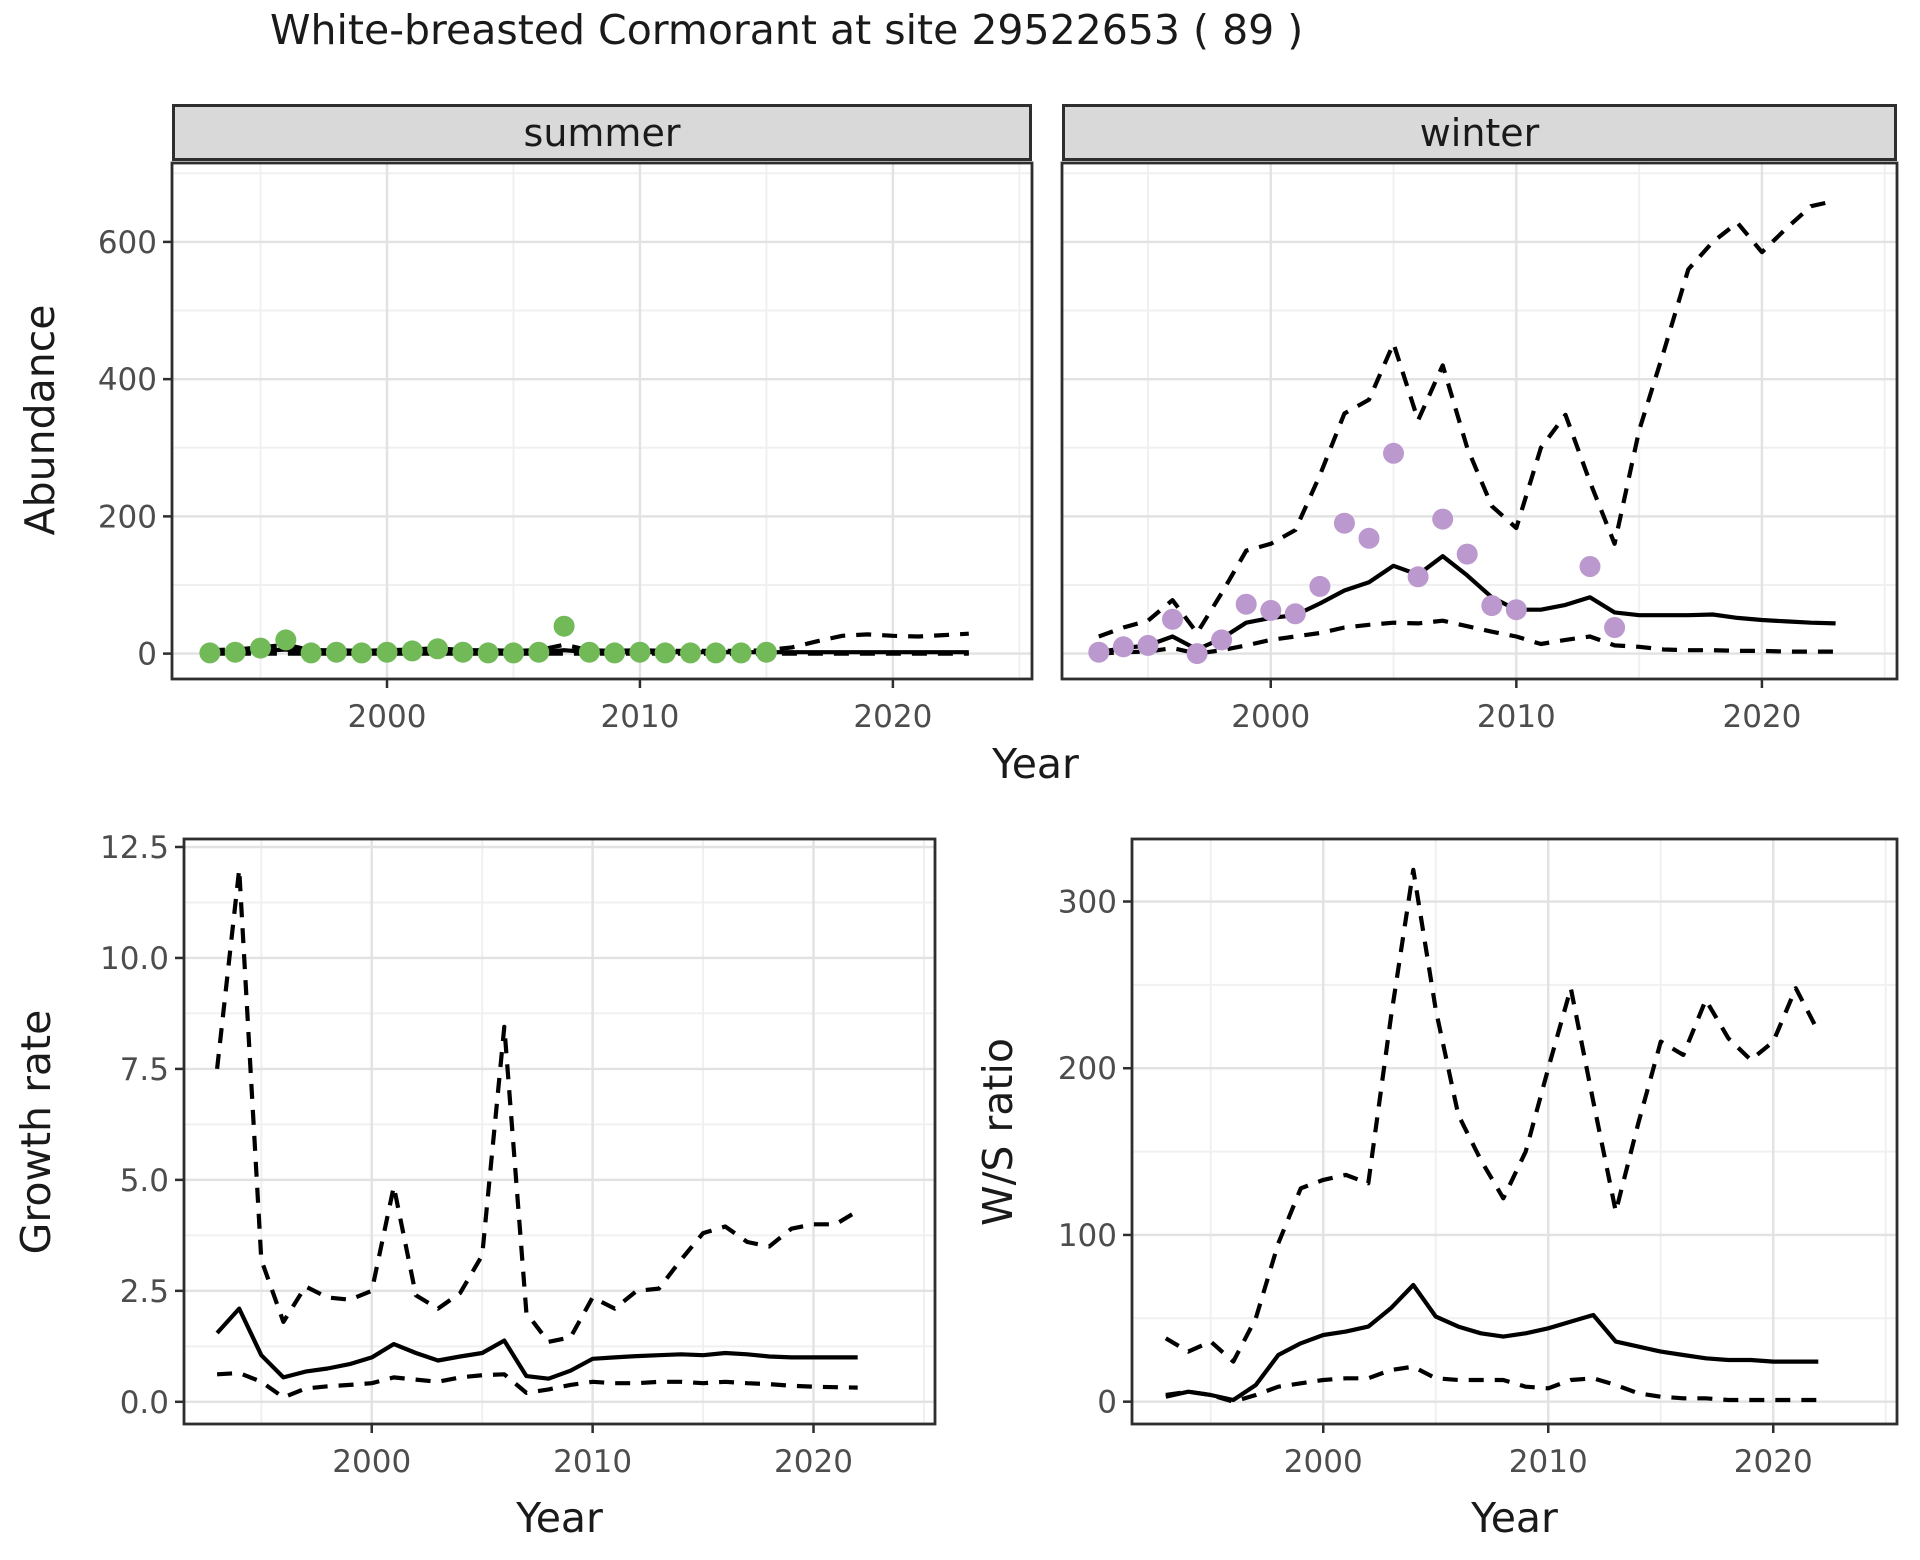 The width and height of the screenshot is (1920, 1560). What do you see at coordinates (998, 1132) in the screenshot?
I see `y-axis-title-ws-ratio: W/S ratio` at bounding box center [998, 1132].